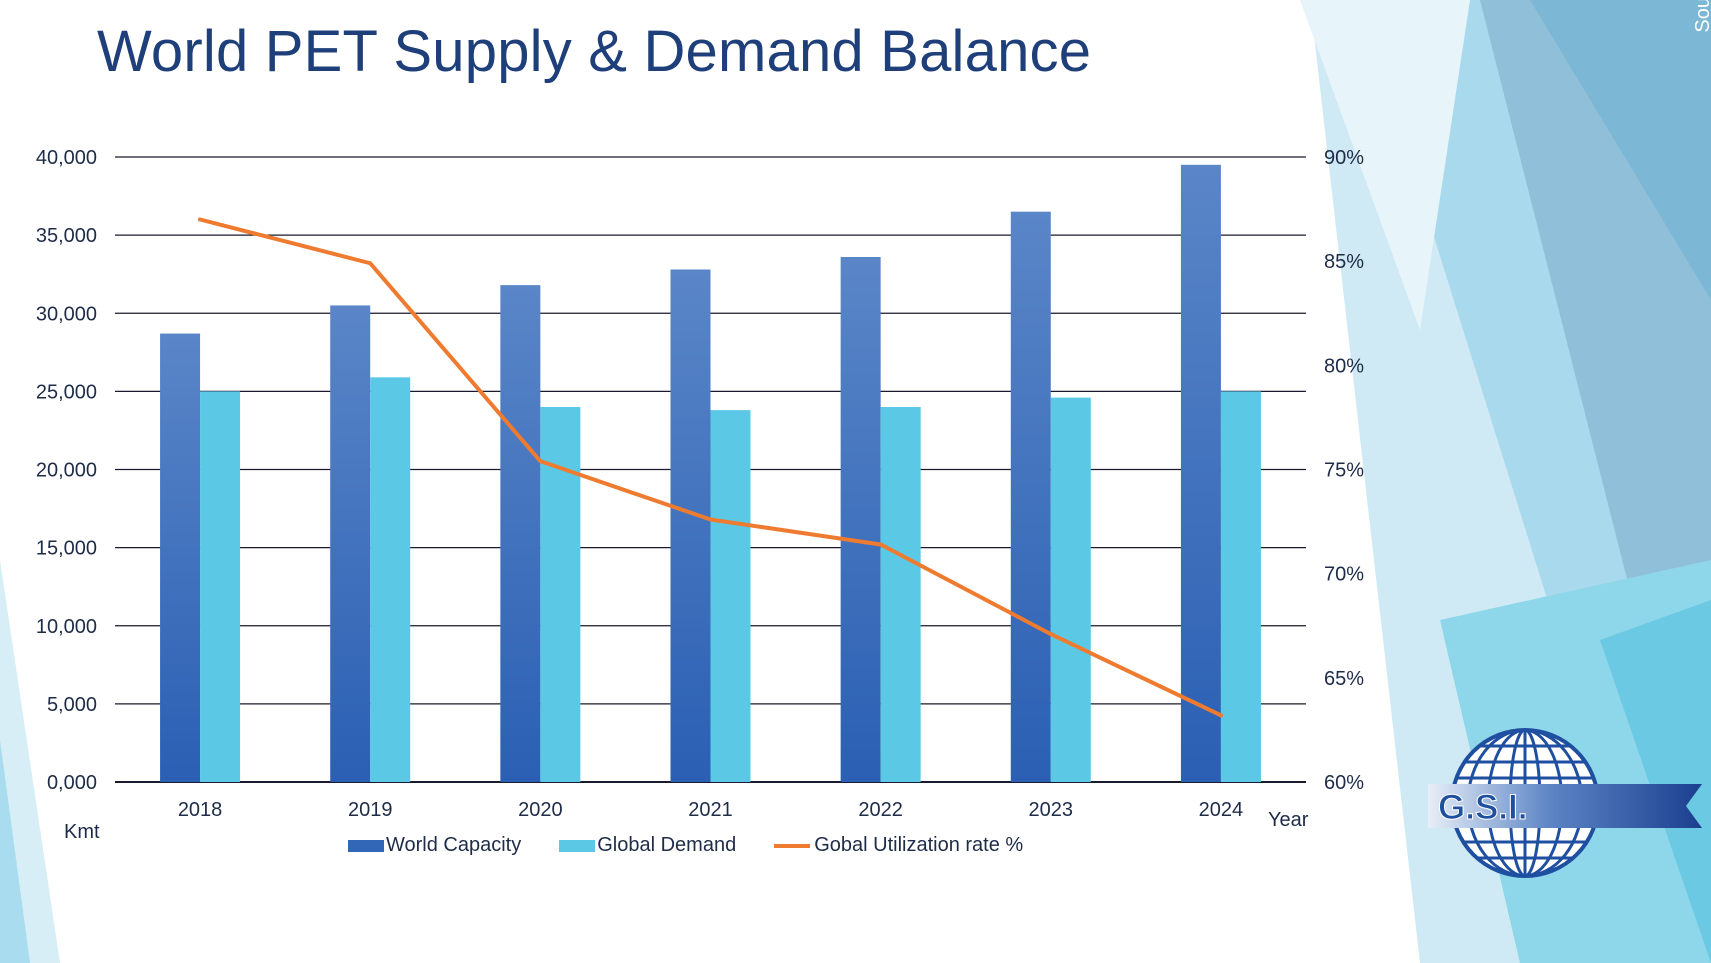 The width and height of the screenshot is (1711, 963). Describe the element at coordinates (82, 832) in the screenshot. I see `y-left-axis-label: Kmt` at that location.